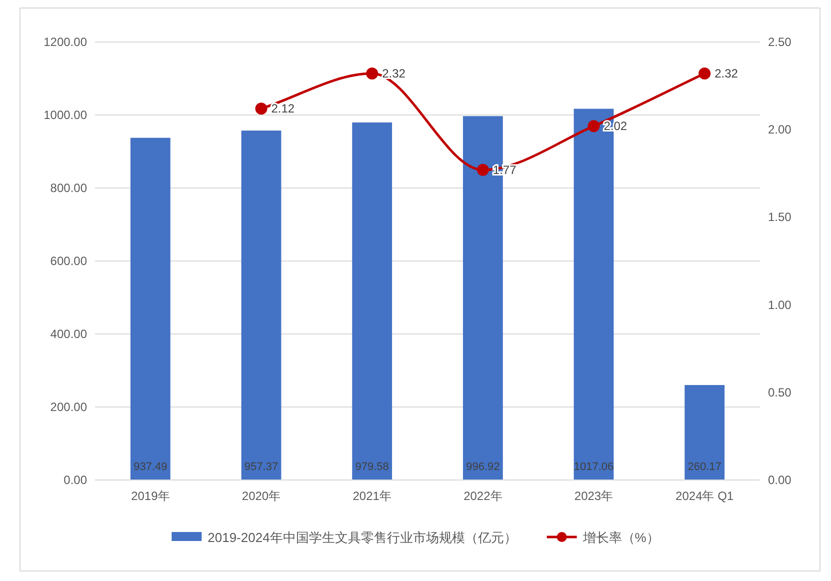 The width and height of the screenshot is (831, 581). I want to click on x-tick-label: 2021年, so click(372, 496).